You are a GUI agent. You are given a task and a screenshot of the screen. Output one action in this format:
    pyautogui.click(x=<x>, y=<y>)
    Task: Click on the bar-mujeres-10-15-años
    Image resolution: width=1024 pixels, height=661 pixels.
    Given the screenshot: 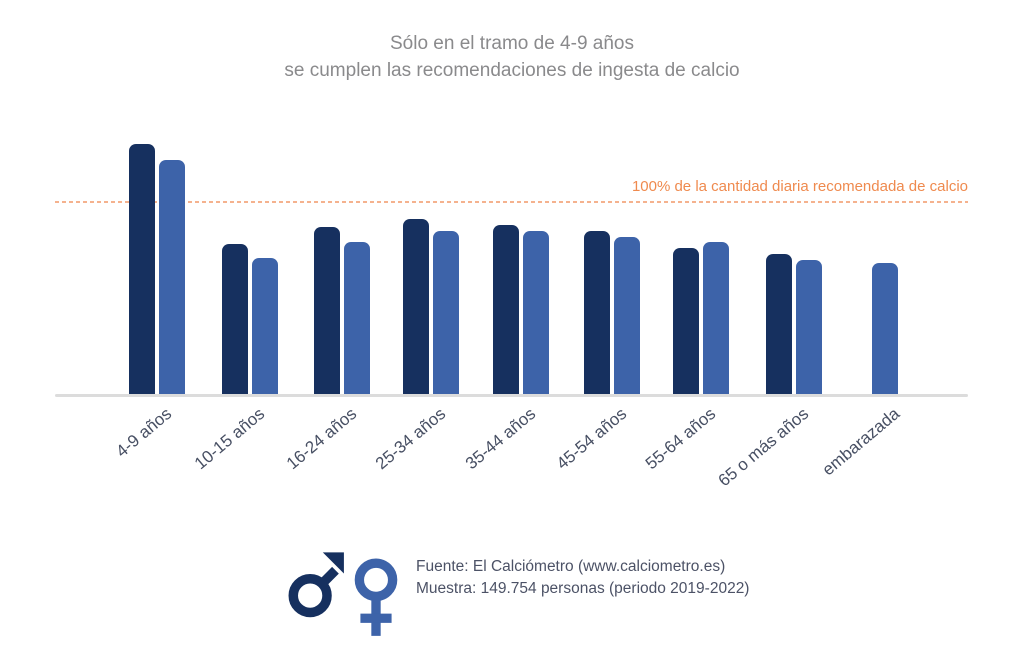 What is the action you would take?
    pyautogui.click(x=265, y=325)
    